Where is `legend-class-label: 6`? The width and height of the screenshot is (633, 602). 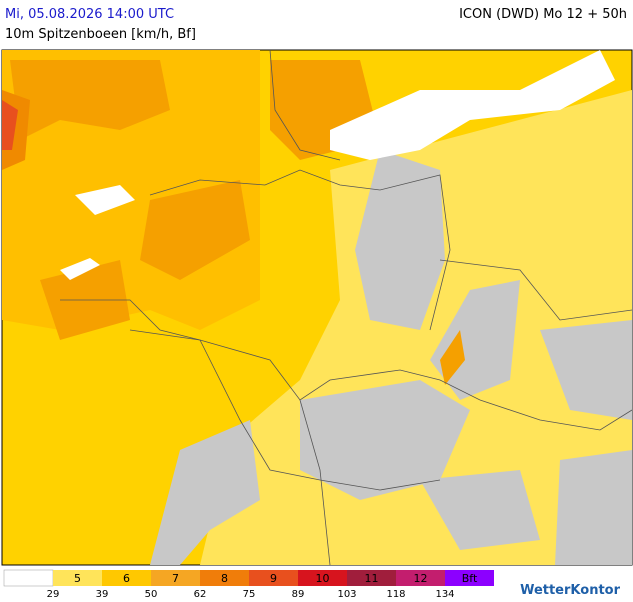
legend-class-label: 6 is located at coordinates (126, 578).